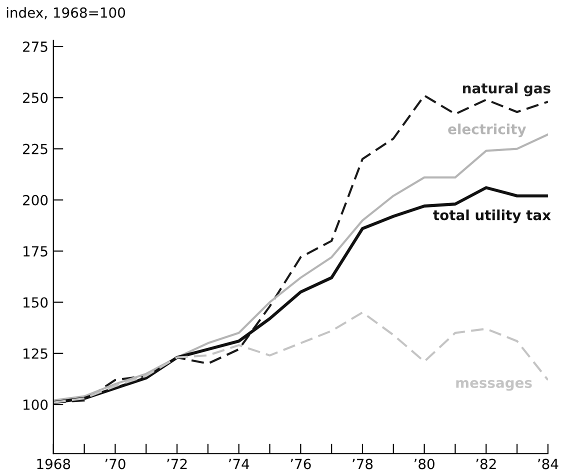  What do you see at coordinates (492, 217) in the screenshot?
I see `series-label: total utility tax` at bounding box center [492, 217].